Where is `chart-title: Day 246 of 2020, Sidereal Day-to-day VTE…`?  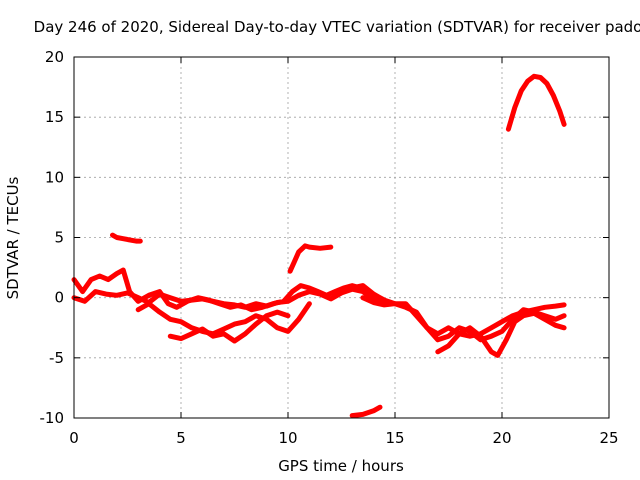 chart-title: Day 246 of 2020, Sidereal Day-to-day VTE… is located at coordinates (337, 27).